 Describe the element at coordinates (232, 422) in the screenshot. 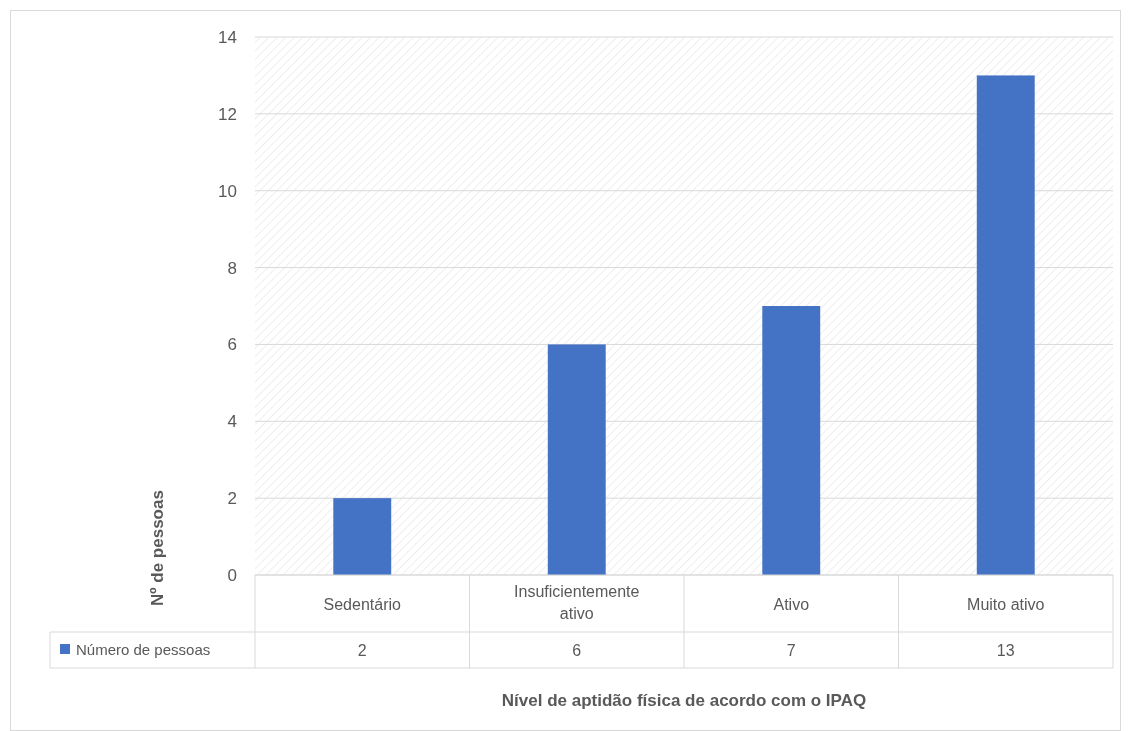

I see `y-tick-label: 4` at that location.